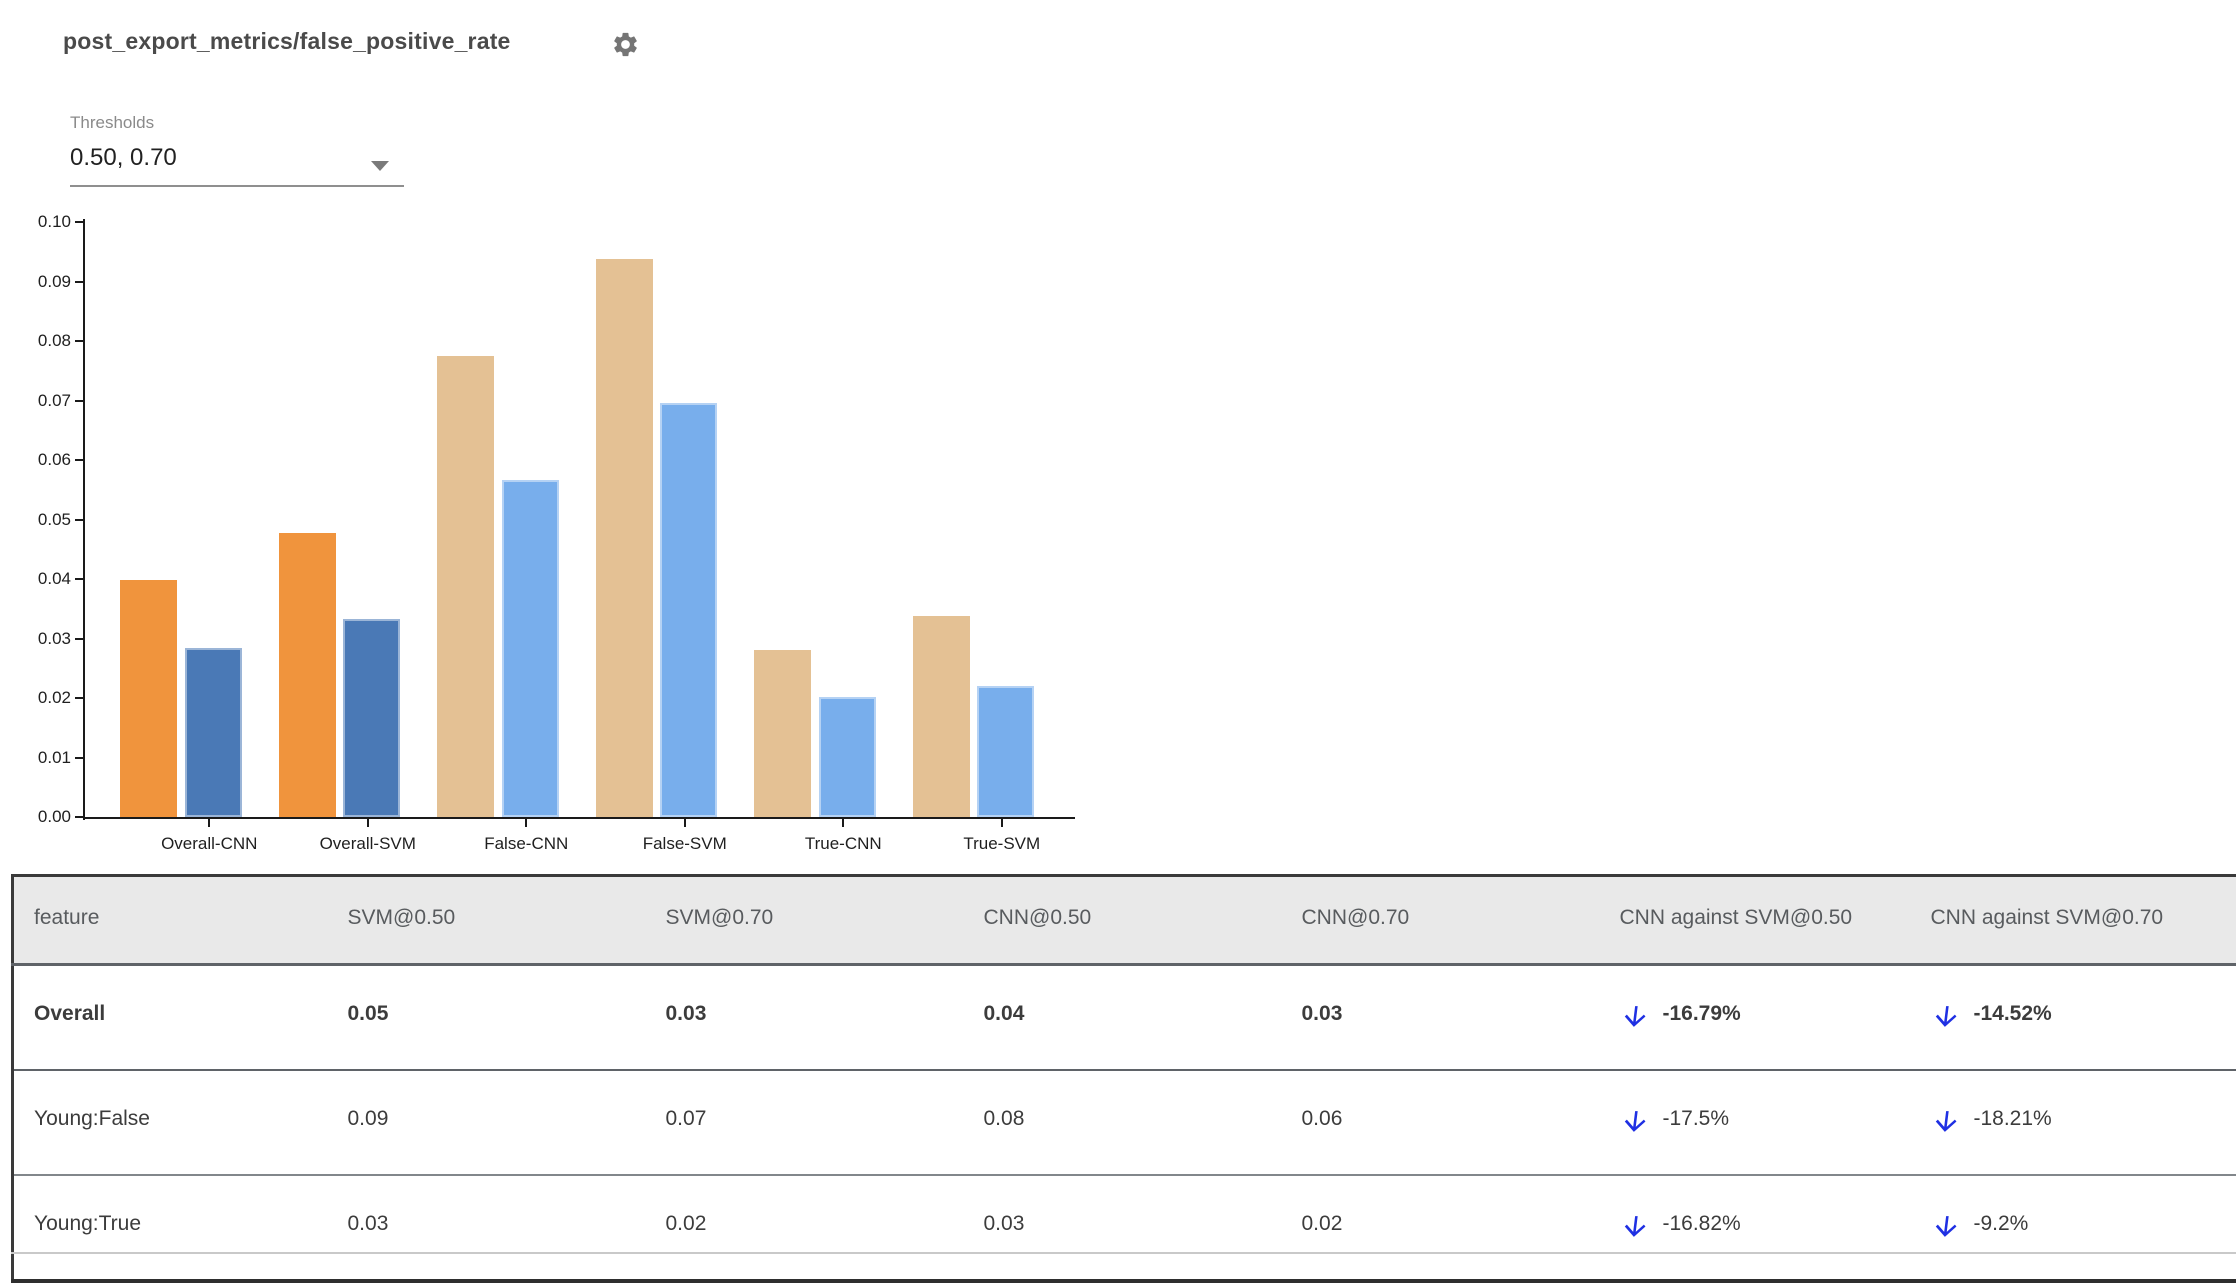 The image size is (2236, 1283). Describe the element at coordinates (307, 675) in the screenshot. I see `bar-Overall-SVM-t50` at that location.